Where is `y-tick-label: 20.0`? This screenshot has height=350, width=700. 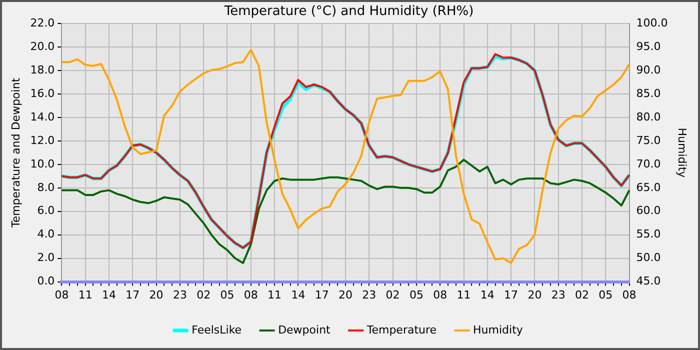 y-tick-label: 20.0 is located at coordinates (42, 46).